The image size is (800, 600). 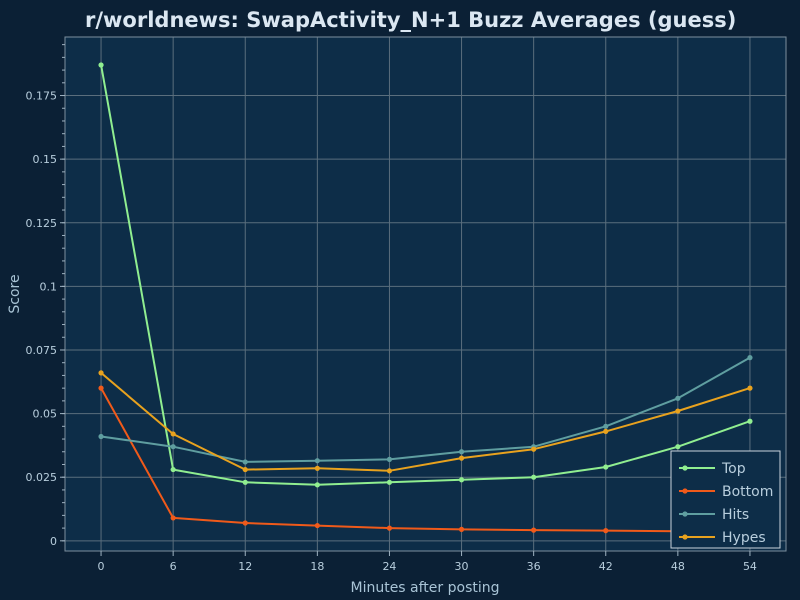 What do you see at coordinates (45, 296) in the screenshot?
I see `y-axis: 0 0.025 0.05 0.075 0.1 0.125 0.15 0.175` at bounding box center [45, 296].